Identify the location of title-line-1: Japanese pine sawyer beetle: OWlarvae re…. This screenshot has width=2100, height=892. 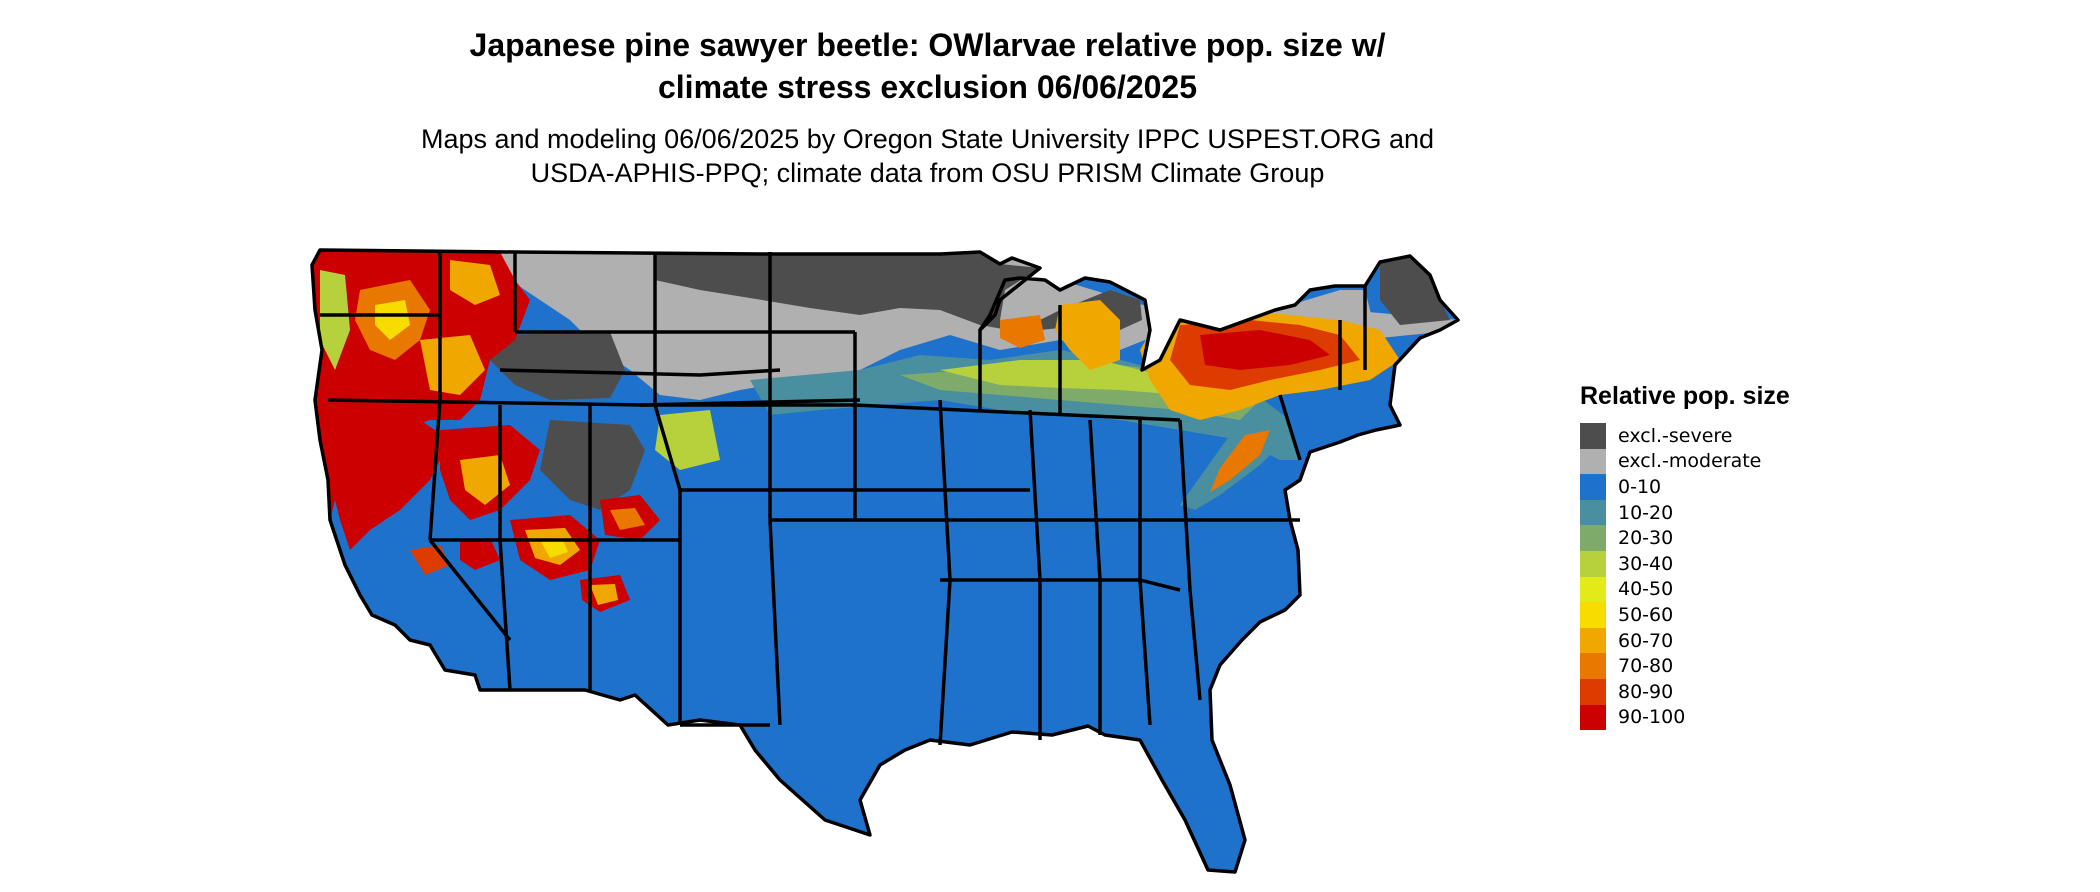
(927, 45).